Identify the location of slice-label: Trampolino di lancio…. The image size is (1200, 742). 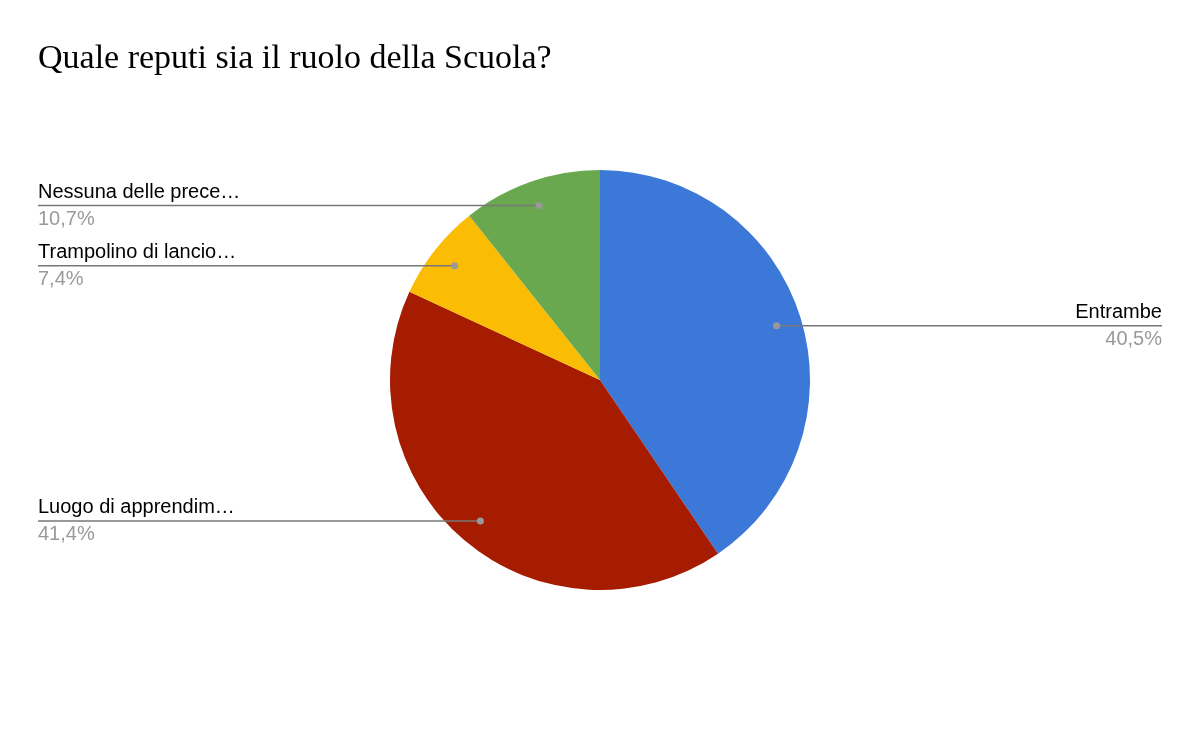
(137, 251).